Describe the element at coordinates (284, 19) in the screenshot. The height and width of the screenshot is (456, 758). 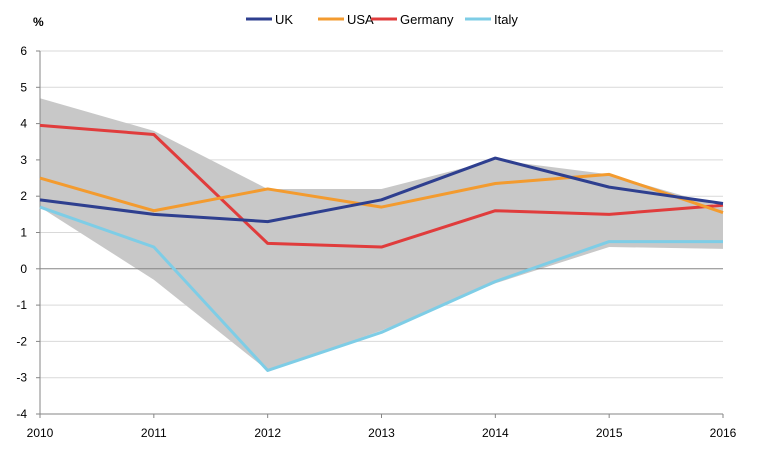
I see `legend-label: UK` at that location.